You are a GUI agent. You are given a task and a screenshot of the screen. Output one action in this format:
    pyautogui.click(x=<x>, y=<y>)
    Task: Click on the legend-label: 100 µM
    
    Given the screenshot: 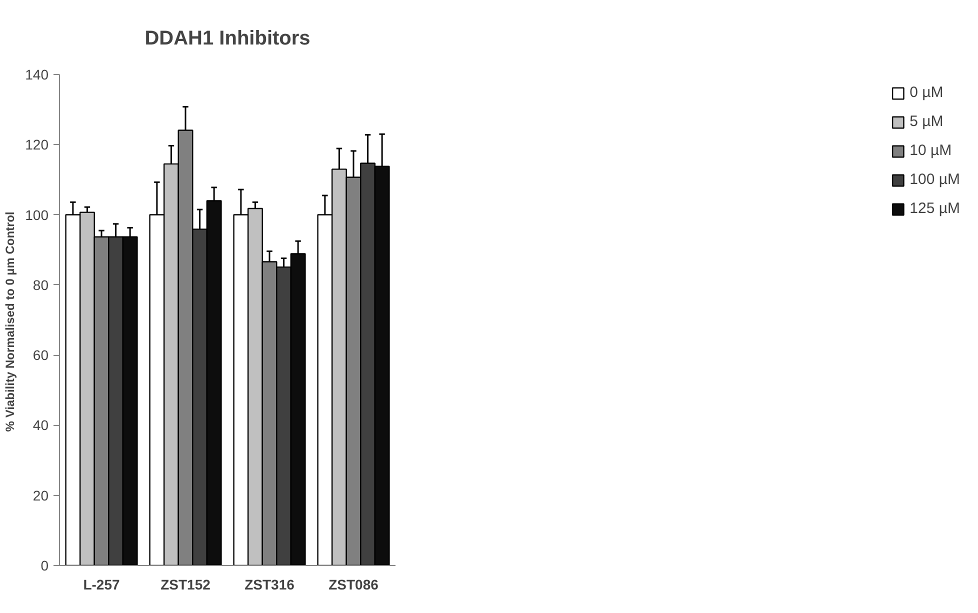 What is the action you would take?
    pyautogui.click(x=935, y=179)
    